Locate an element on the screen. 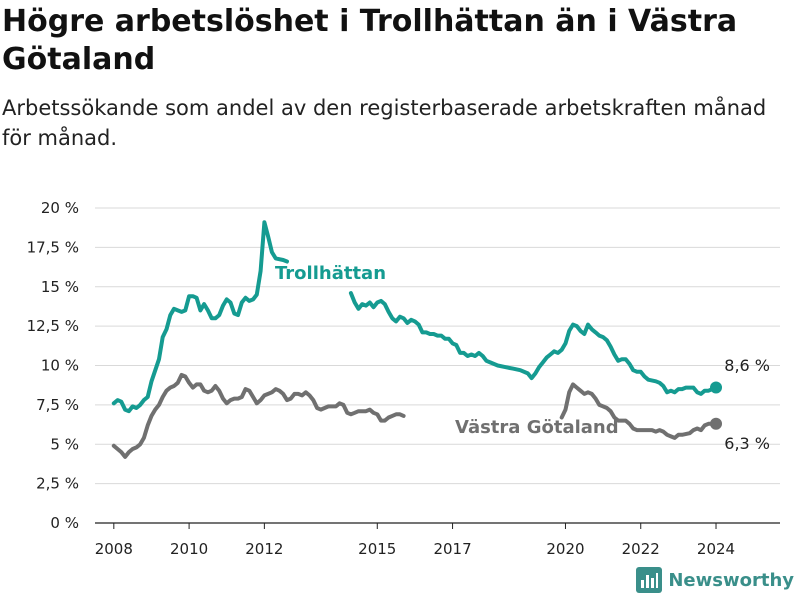 This screenshot has height=600, width=800. y-axis-tick-labels: 0 % 2,5 % 5 % 7,5 % 10 % 12,5 % 15 % 17,5 % 20 % is located at coordinates (53, 365).